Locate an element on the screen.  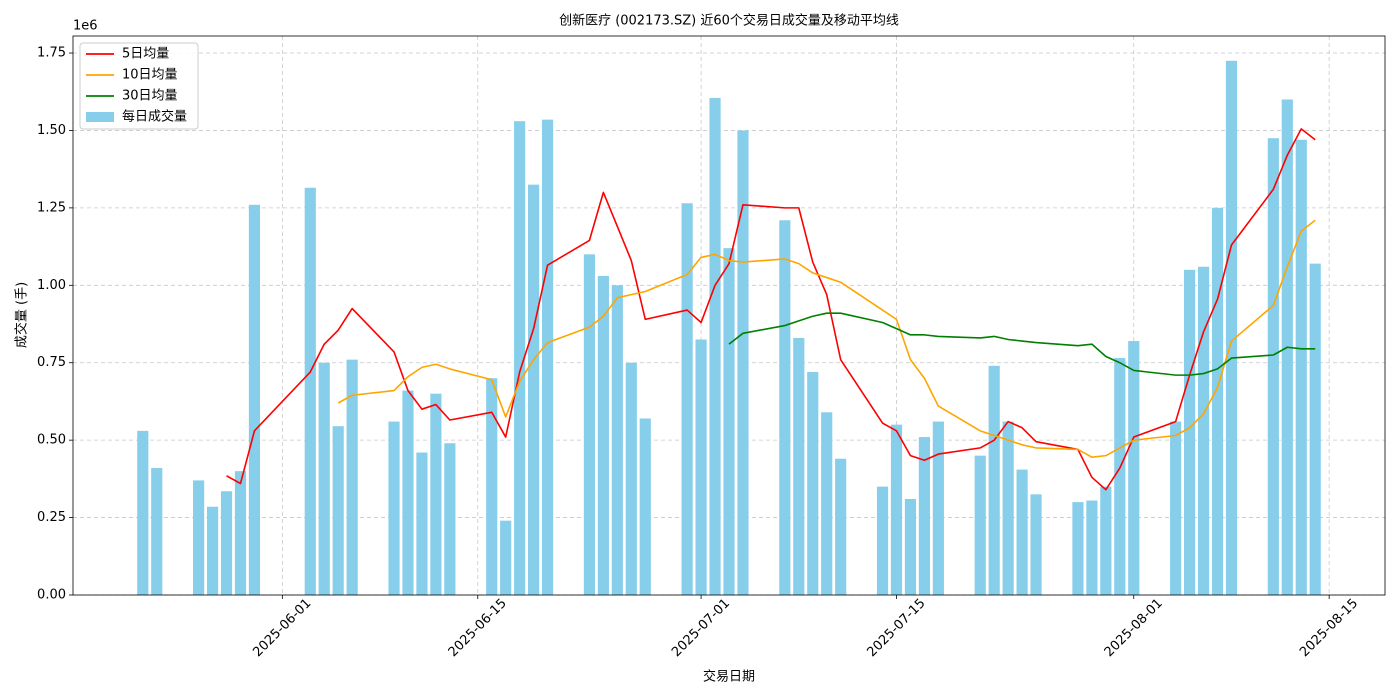
legend-swatch is located at coordinates (100, 117).